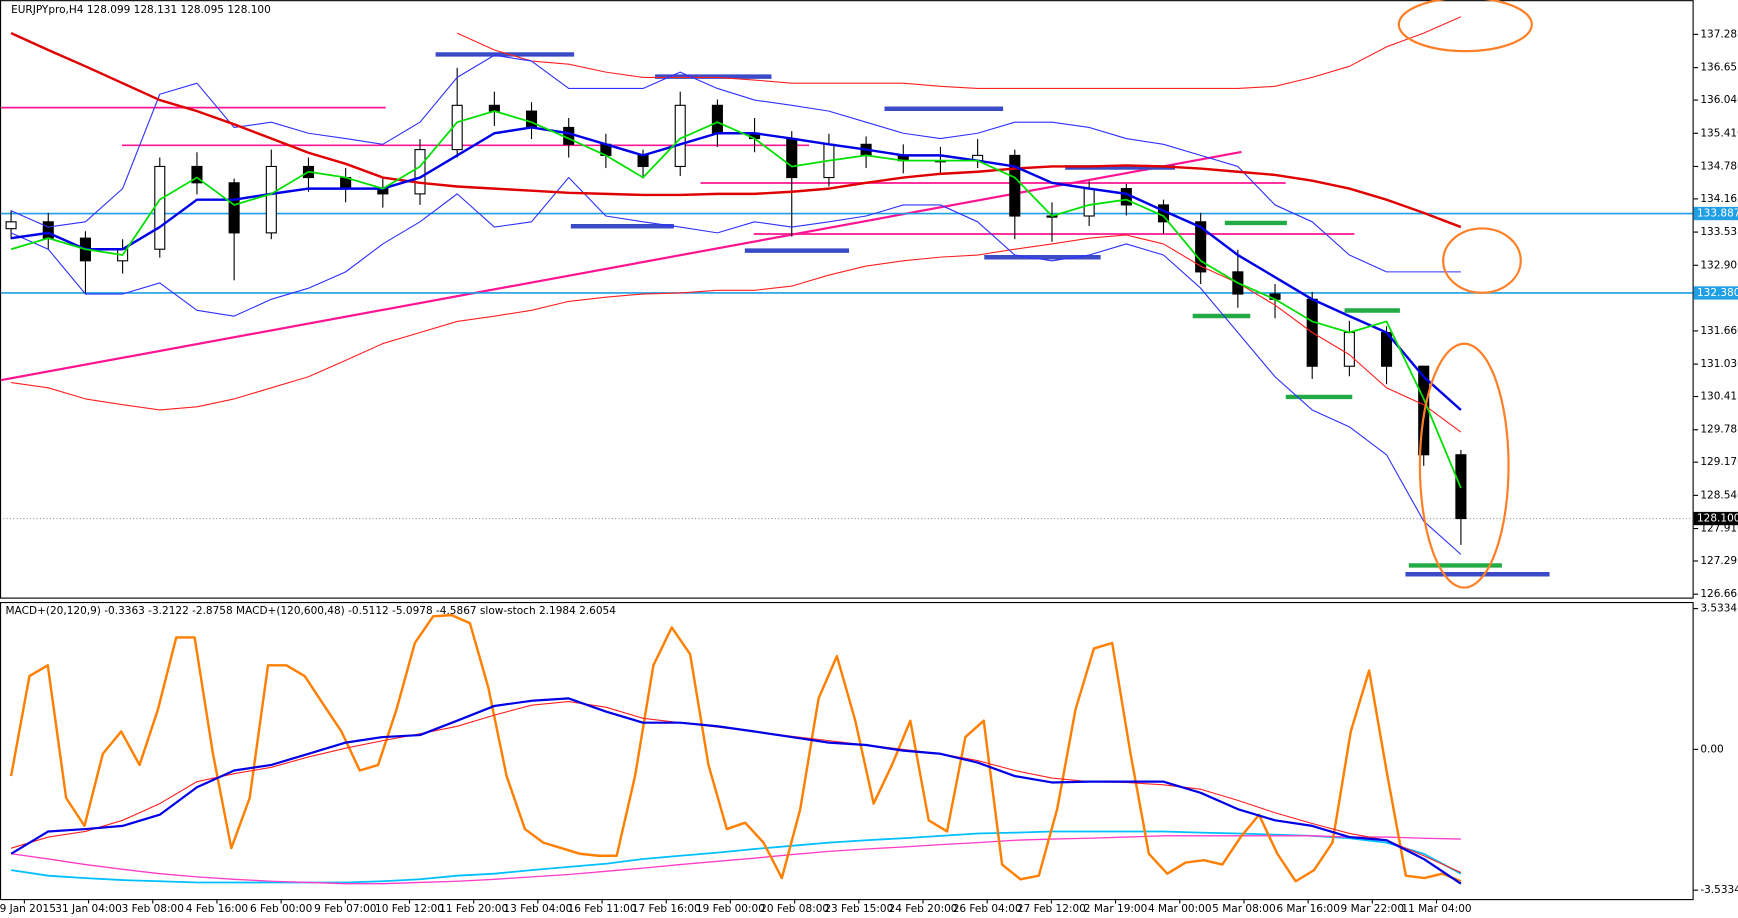  I want to click on highlight-circles, so click(1465, 294).